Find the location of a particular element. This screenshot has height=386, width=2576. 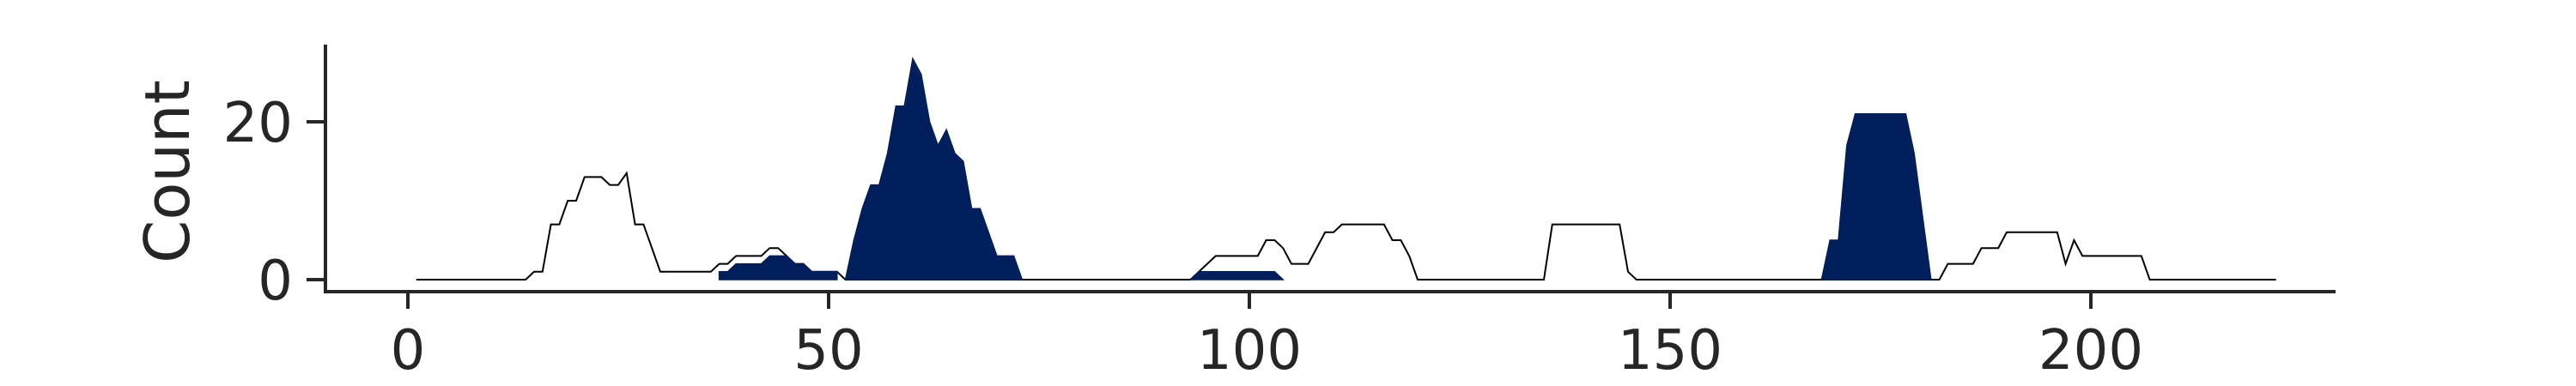

x-tick-label: 150 is located at coordinates (1670, 351).